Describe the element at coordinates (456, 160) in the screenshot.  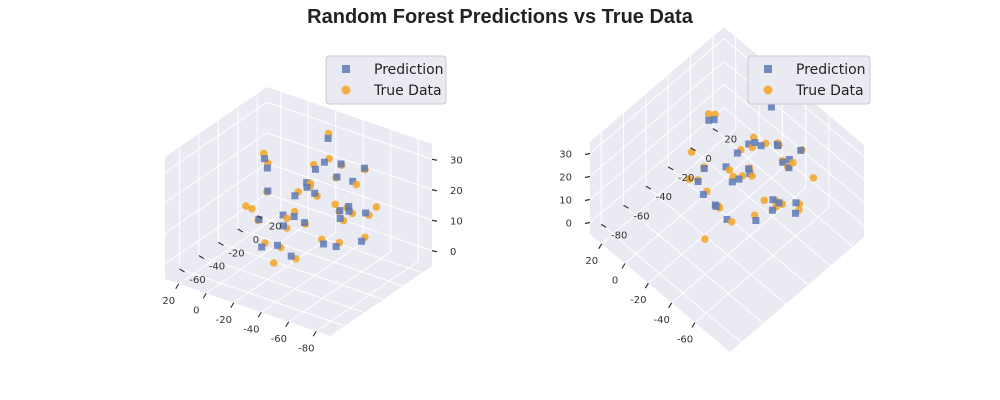
I see `tick-label-z: 30` at that location.